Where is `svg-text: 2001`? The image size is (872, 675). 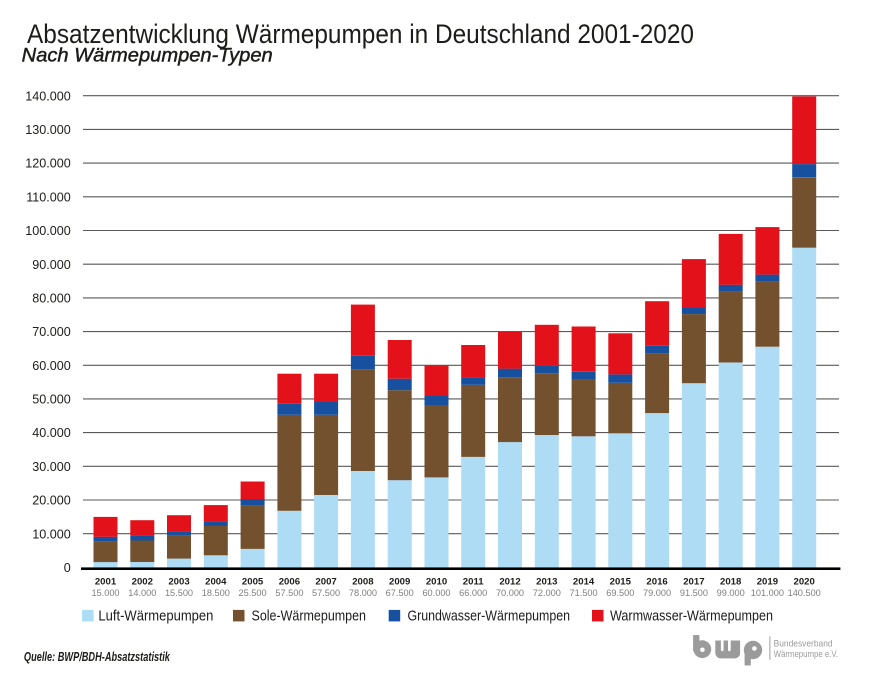 svg-text: 2001 is located at coordinates (106, 582).